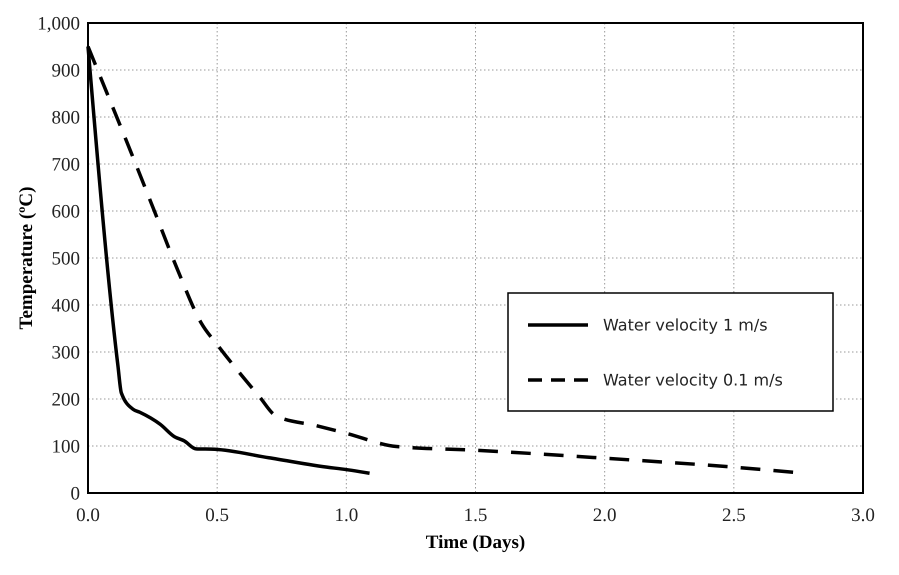 This screenshot has width=899, height=575. I want to click on y-tick-label: 100, so click(66, 447).